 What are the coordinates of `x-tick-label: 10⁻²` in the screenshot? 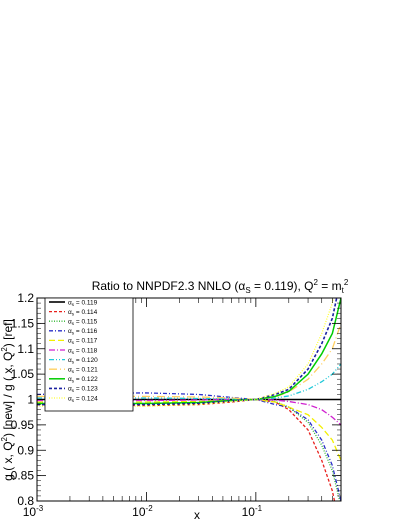 It's located at (142, 511).